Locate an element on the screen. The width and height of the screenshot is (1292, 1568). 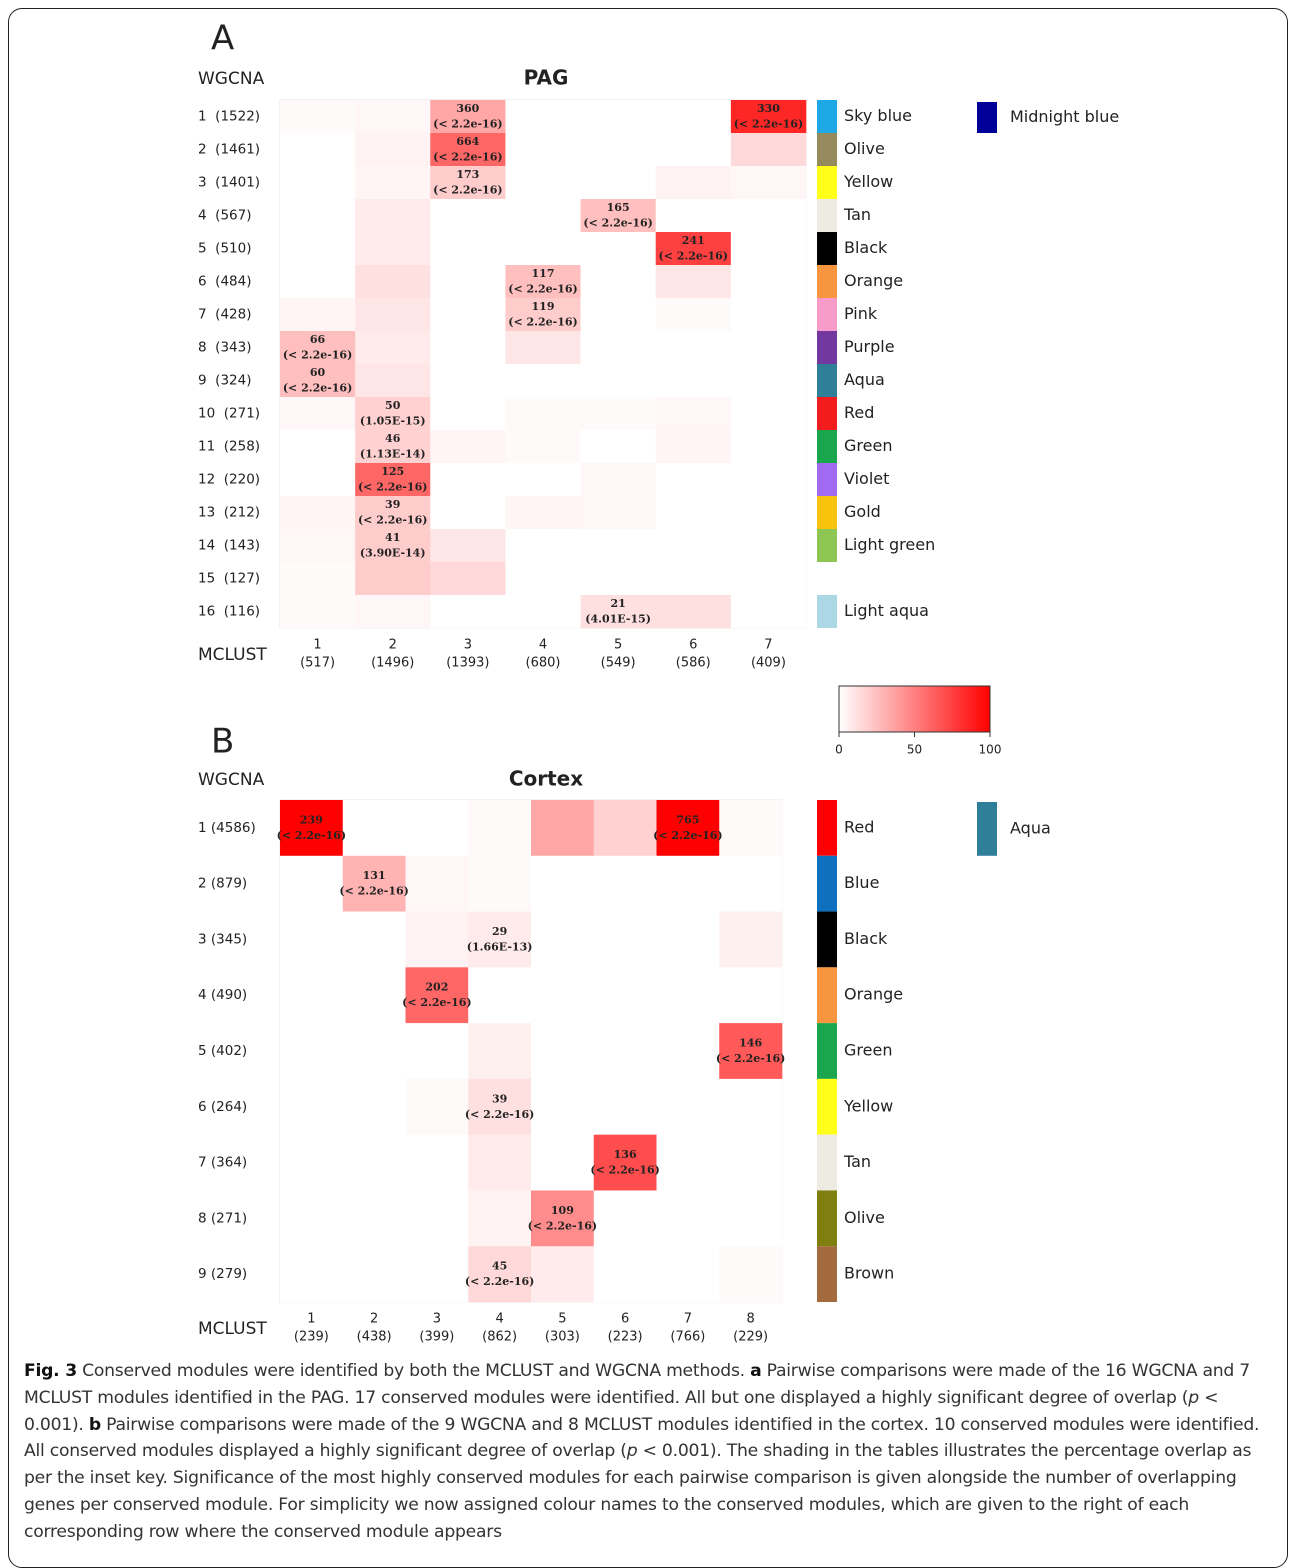
module-name: Aqua is located at coordinates (1030, 827).